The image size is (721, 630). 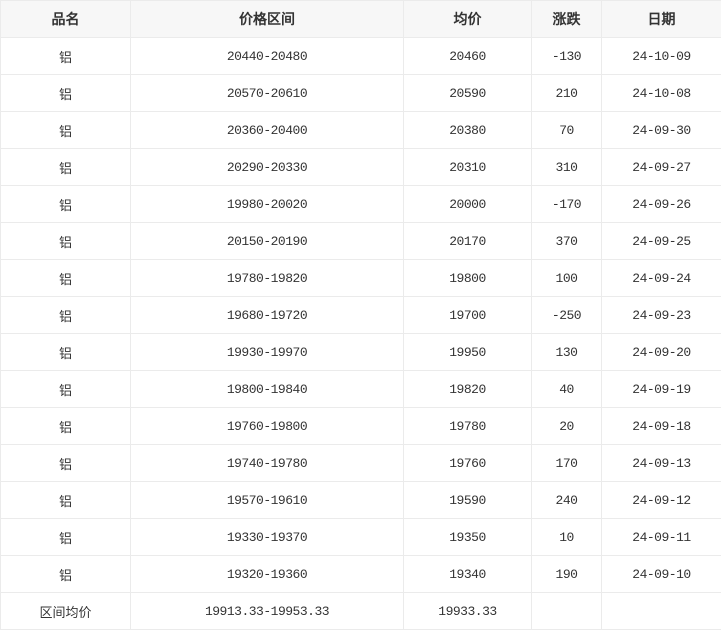 What do you see at coordinates (567, 537) in the screenshot?
I see `cell-change: 10` at bounding box center [567, 537].